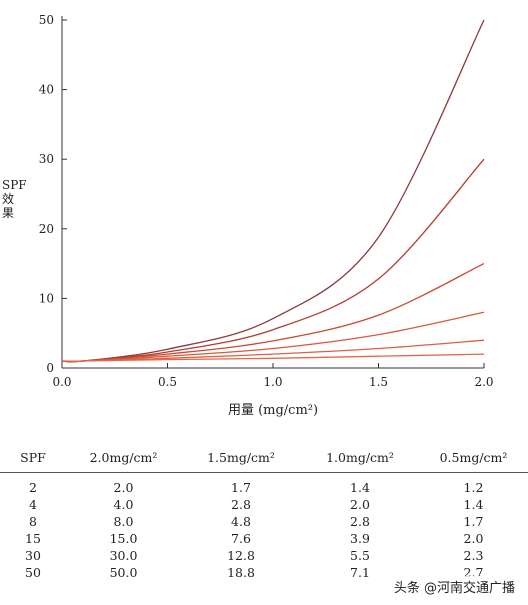 This screenshot has height=605, width=528. What do you see at coordinates (33, 538) in the screenshot?
I see `table-cell: 15` at bounding box center [33, 538].